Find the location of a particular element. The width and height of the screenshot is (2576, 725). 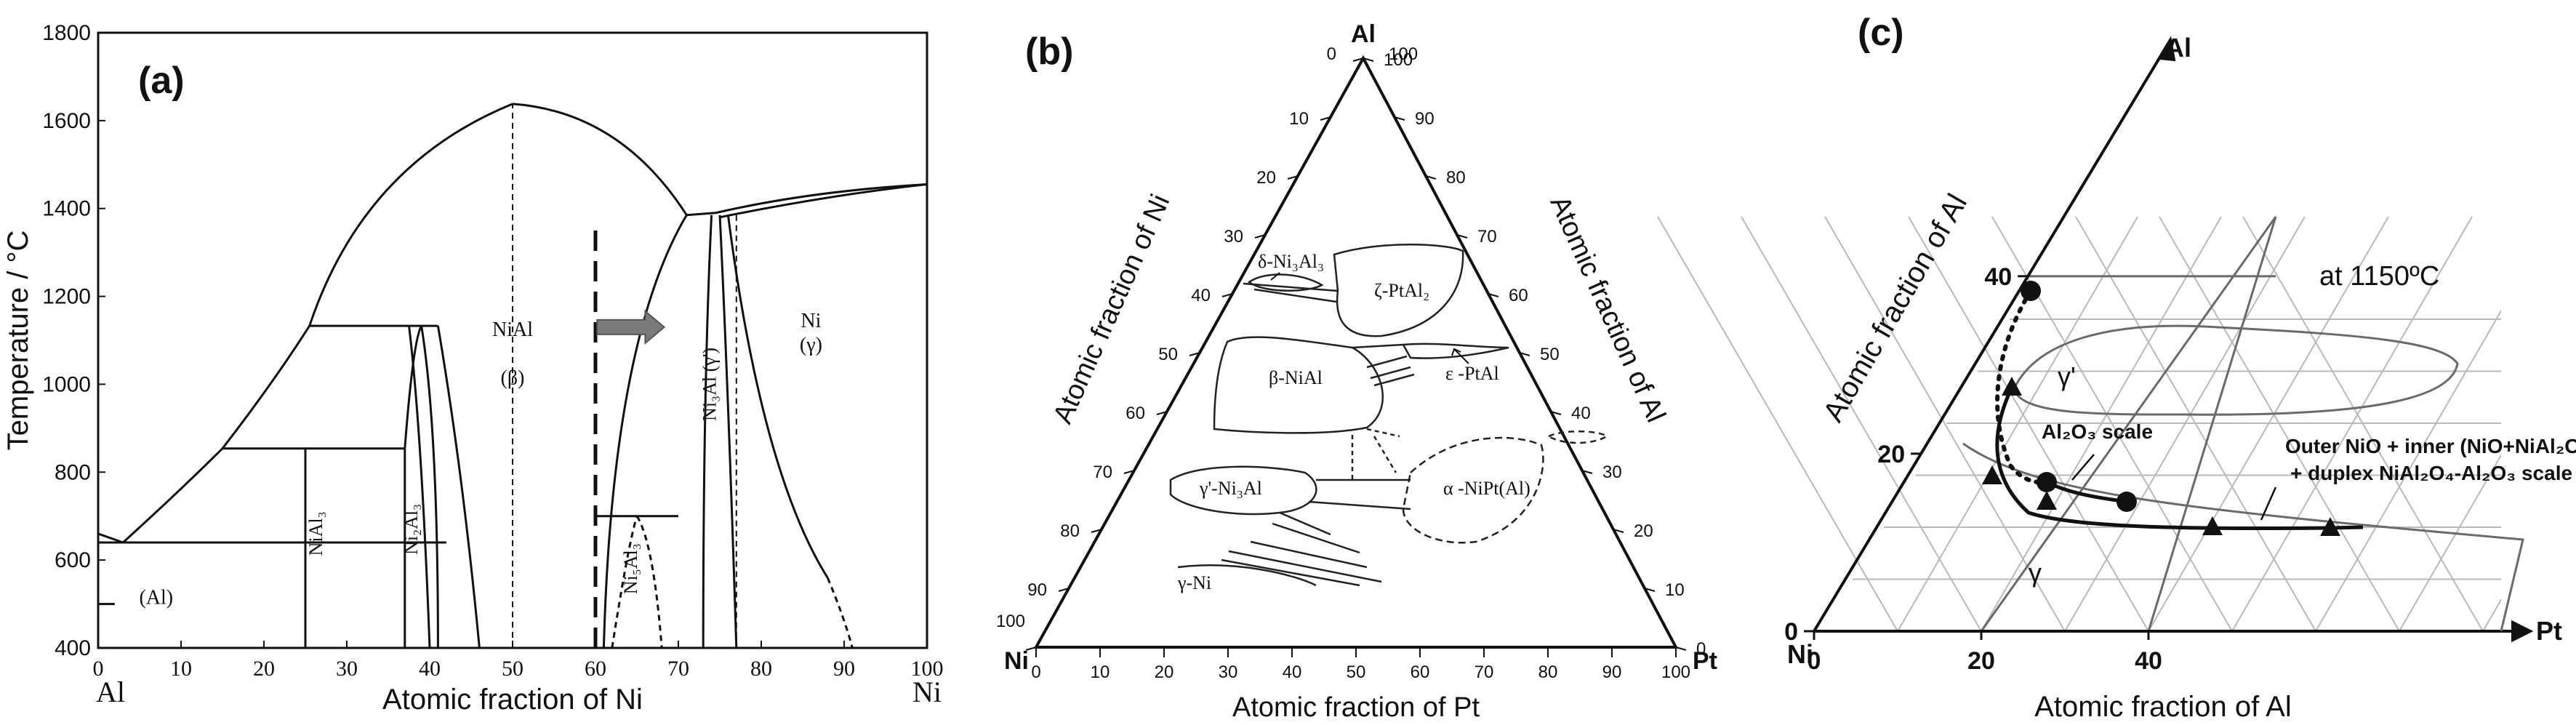

panel-b-right-small-region is located at coordinates (1578, 437).